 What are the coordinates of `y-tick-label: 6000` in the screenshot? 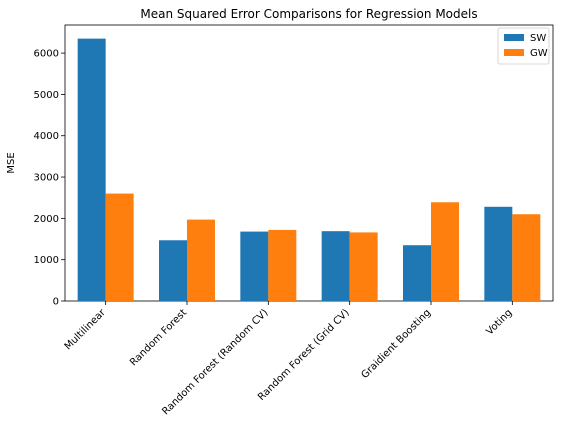 It's located at (46, 54).